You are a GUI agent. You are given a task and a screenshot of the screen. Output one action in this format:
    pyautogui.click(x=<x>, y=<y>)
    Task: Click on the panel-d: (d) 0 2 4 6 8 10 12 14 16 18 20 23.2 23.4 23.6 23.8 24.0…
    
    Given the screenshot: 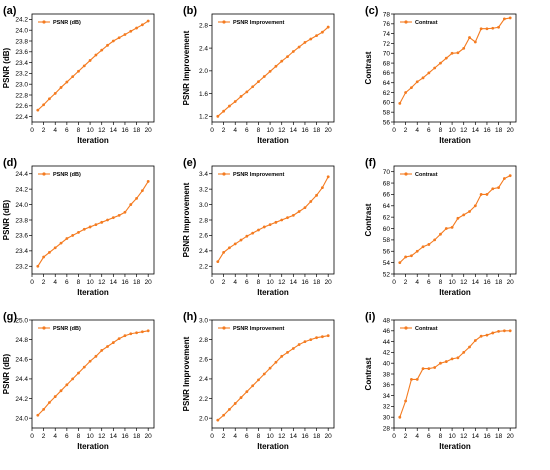 What is the action you would take?
    pyautogui.click(x=78, y=227)
    